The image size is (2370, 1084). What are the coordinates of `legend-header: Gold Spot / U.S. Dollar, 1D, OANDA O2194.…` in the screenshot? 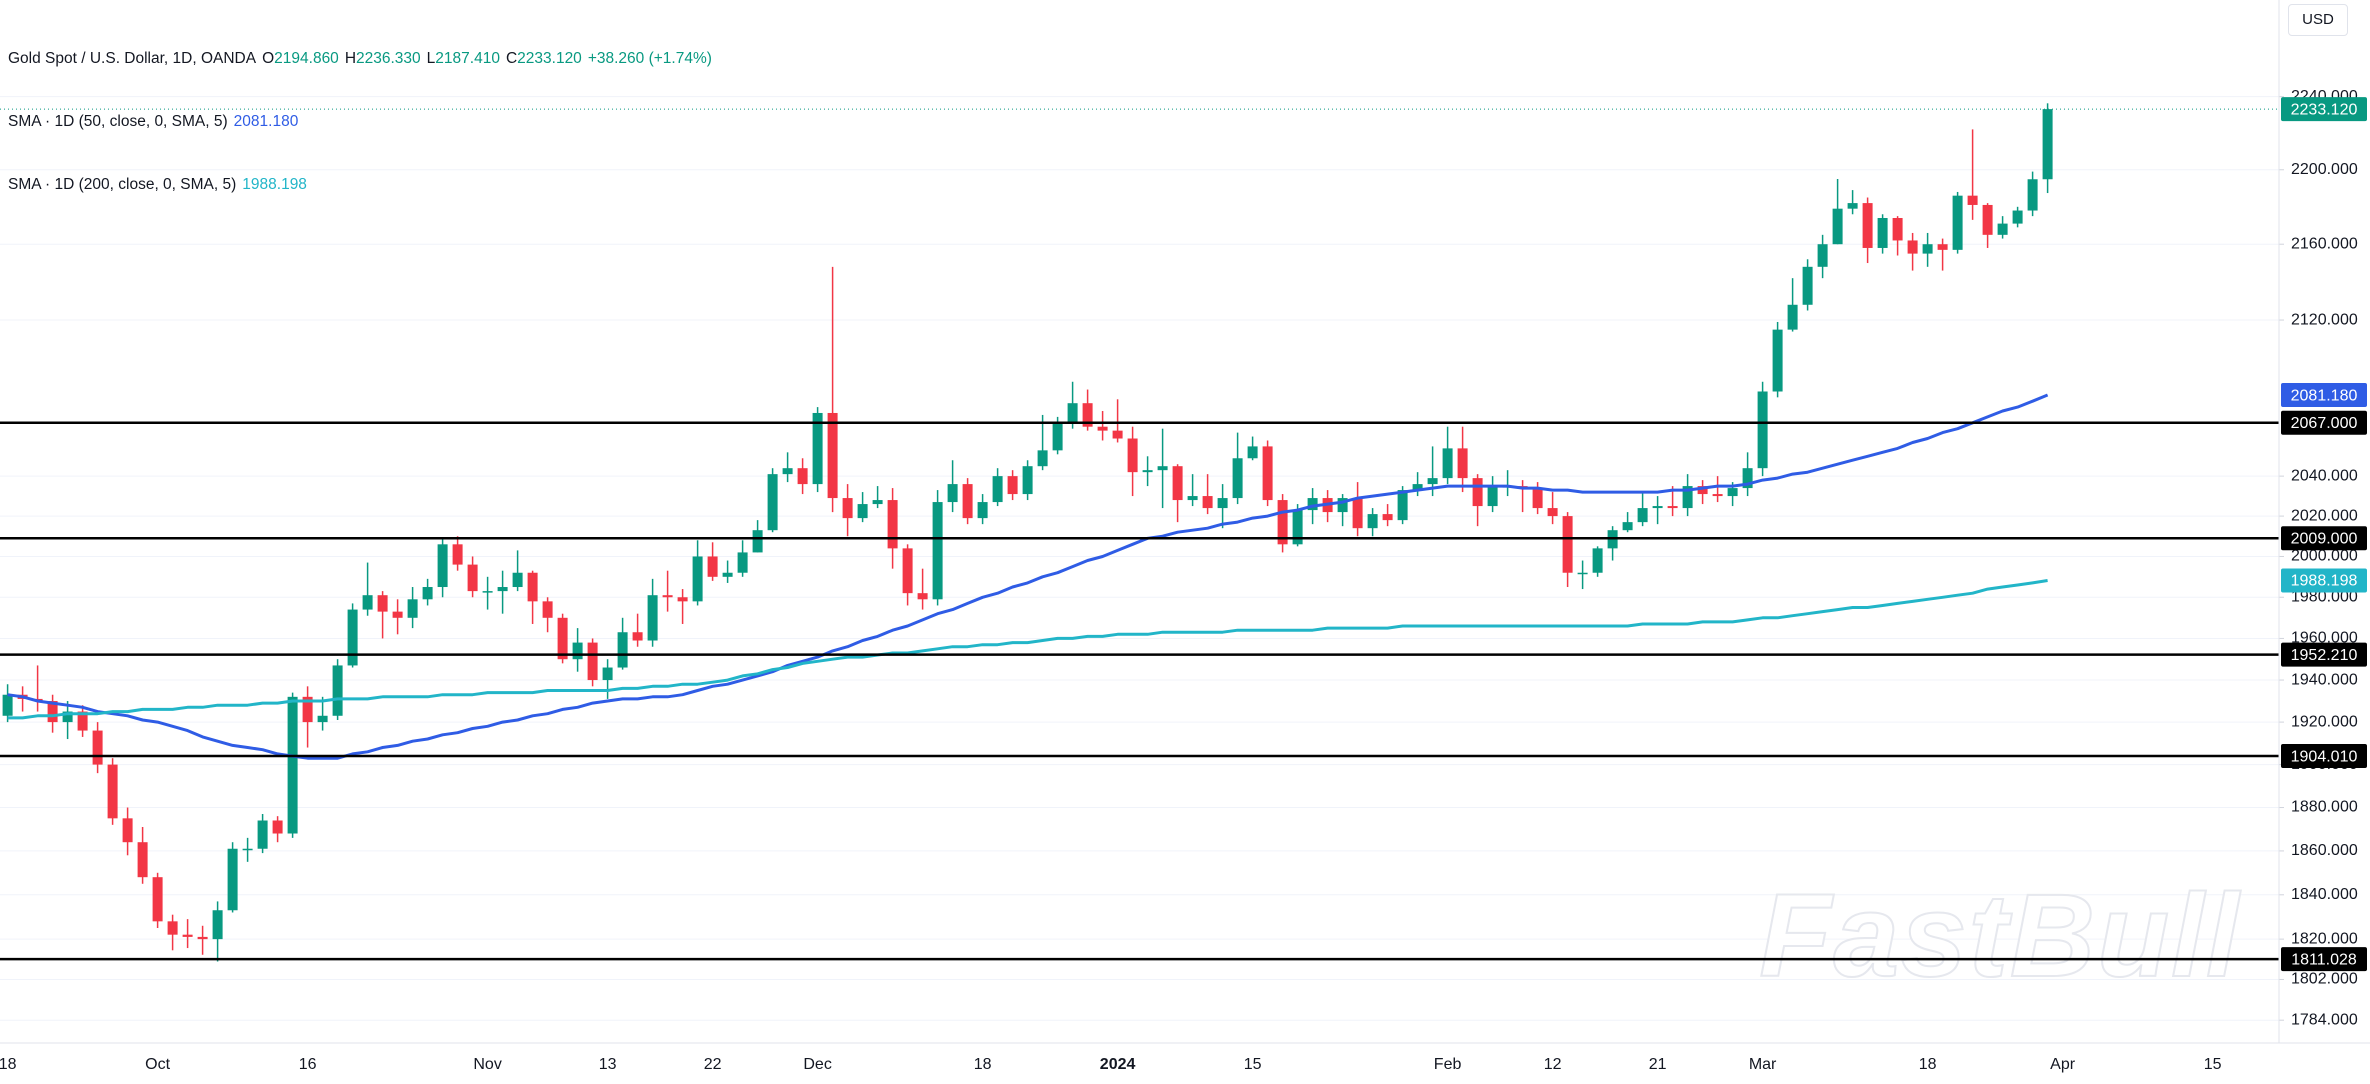 It's located at (360, 111).